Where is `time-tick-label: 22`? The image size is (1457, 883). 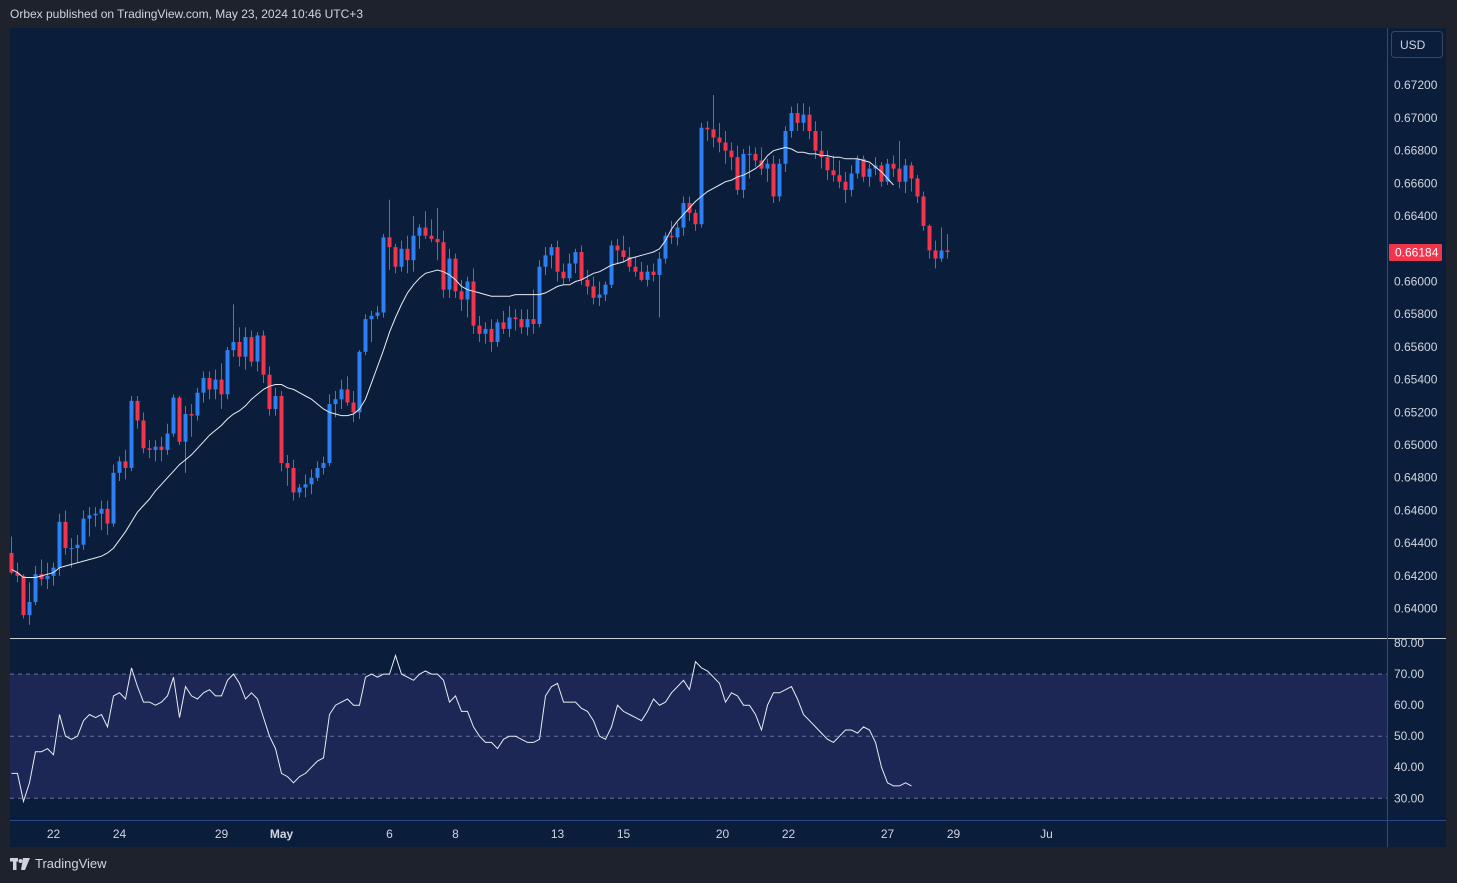 time-tick-label: 22 is located at coordinates (789, 834).